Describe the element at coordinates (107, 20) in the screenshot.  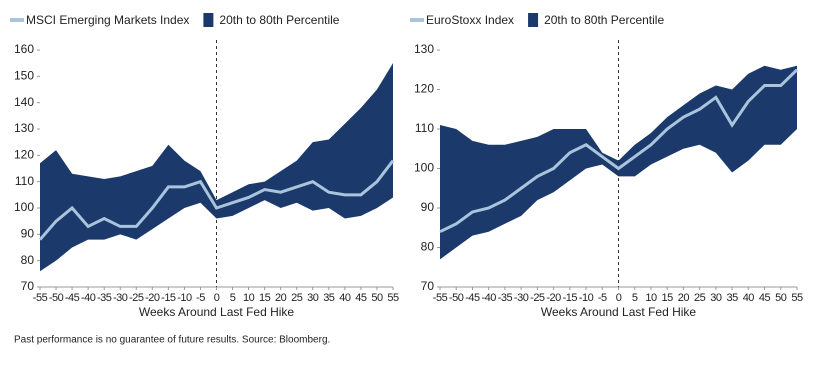
I see `legend-label: MSCI Emerging Markets Index` at that location.